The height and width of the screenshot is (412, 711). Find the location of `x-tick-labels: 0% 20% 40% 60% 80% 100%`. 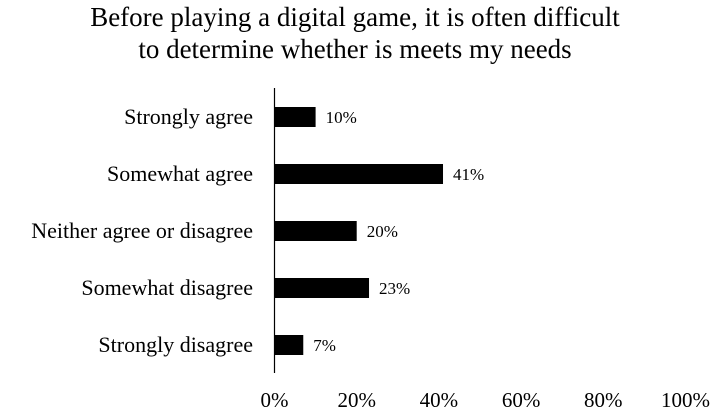

x-tick-labels: 0% 20% 40% 60% 80% 100% is located at coordinates (486, 400).